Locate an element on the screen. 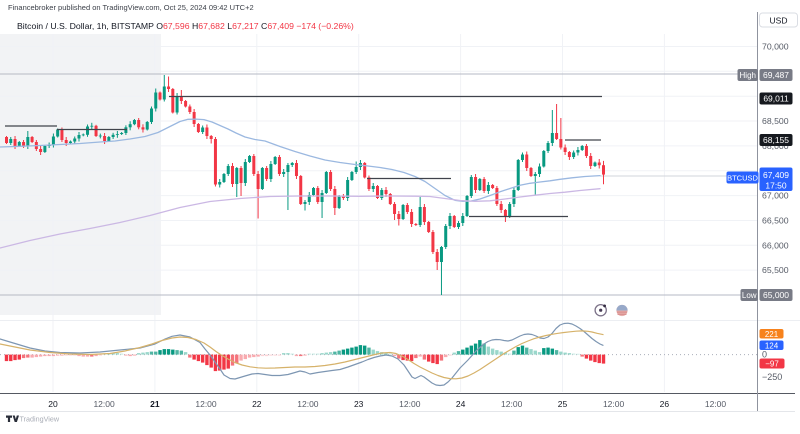 This screenshot has height=434, width=800. svg-text: −250 is located at coordinates (772, 377).